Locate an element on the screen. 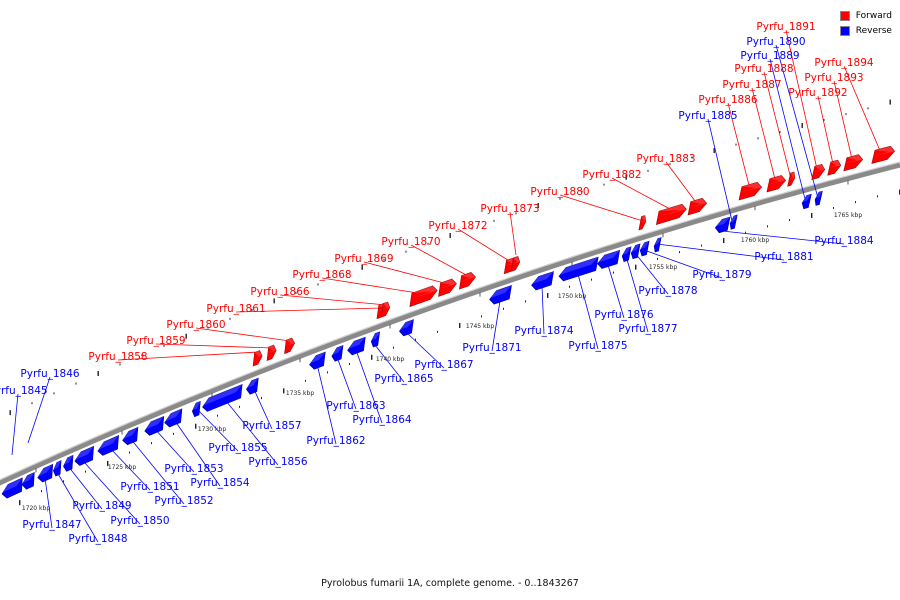 This screenshot has height=600, width=900. gene-label: Pyrfu_1848 is located at coordinates (97, 539).